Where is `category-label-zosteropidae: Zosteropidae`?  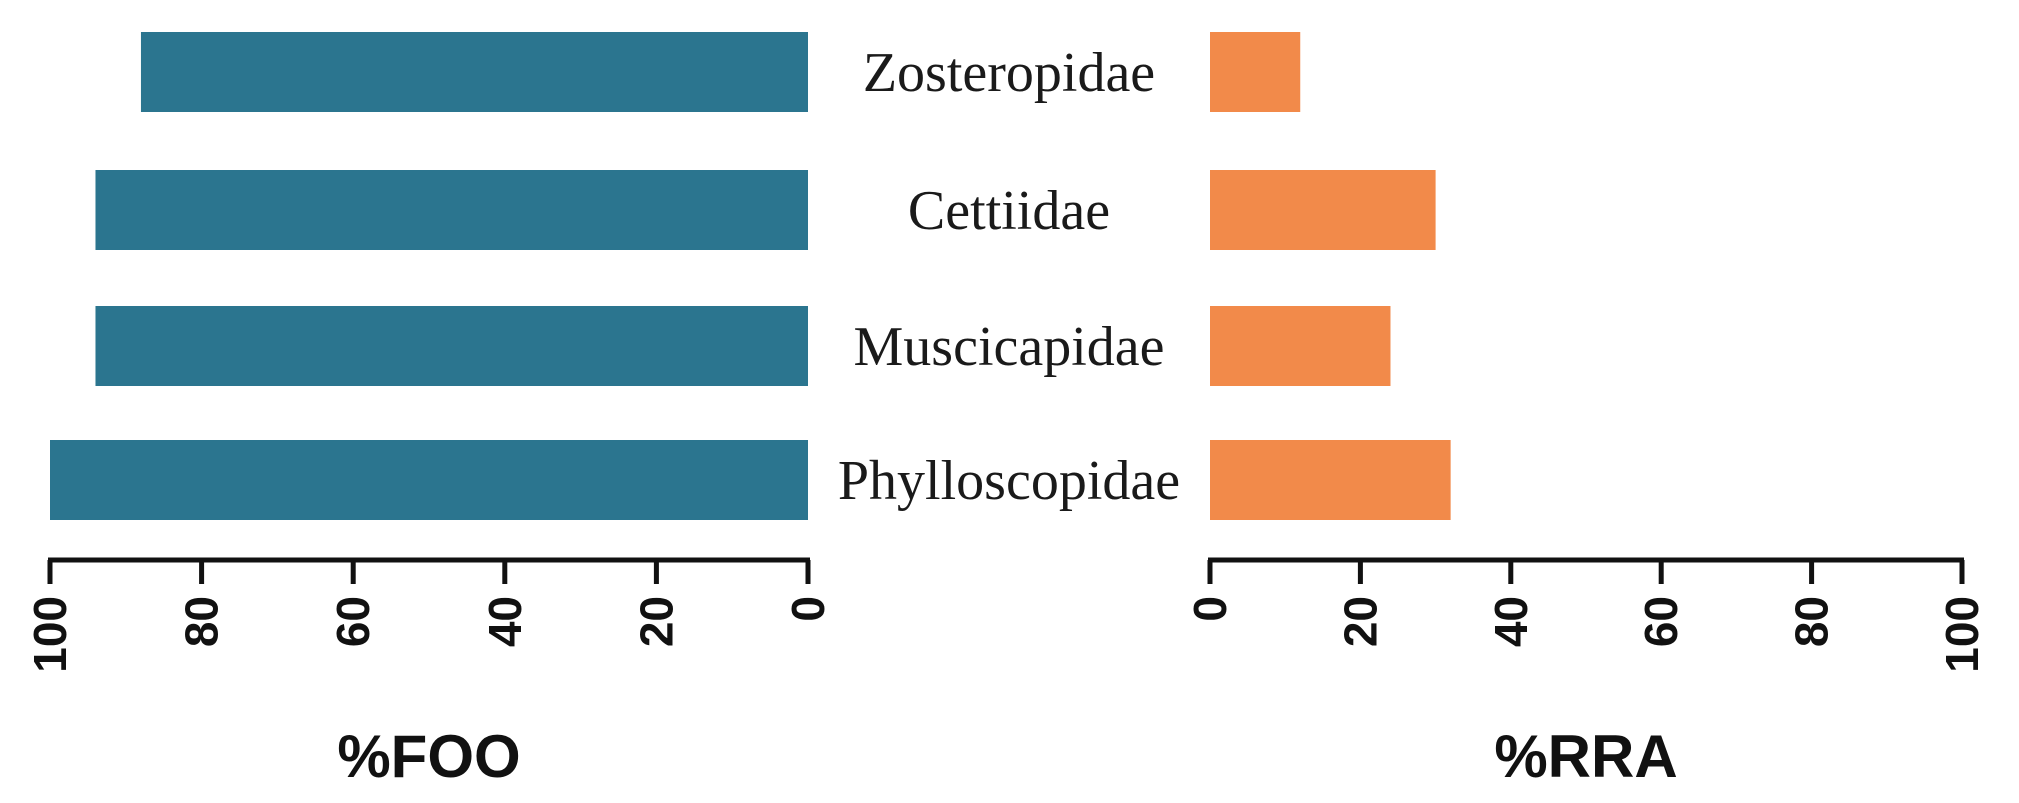
category-label-zosteropidae: Zosteropidae is located at coordinates (1009, 73).